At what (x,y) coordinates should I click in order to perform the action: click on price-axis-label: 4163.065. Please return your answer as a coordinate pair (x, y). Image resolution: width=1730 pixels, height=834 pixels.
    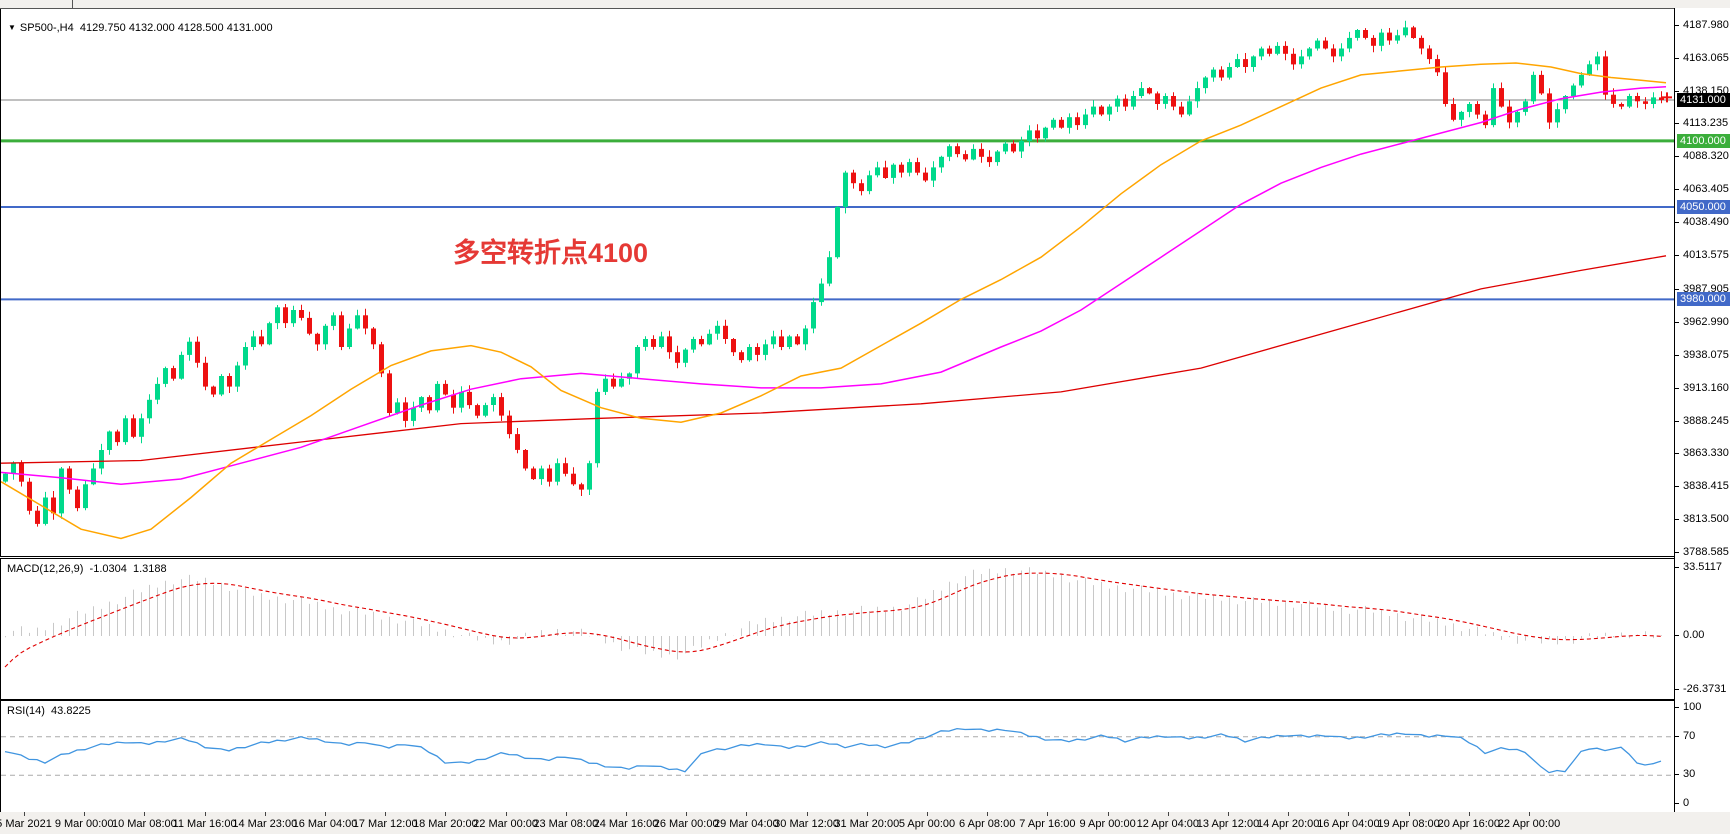
    Looking at the image, I should click on (1706, 57).